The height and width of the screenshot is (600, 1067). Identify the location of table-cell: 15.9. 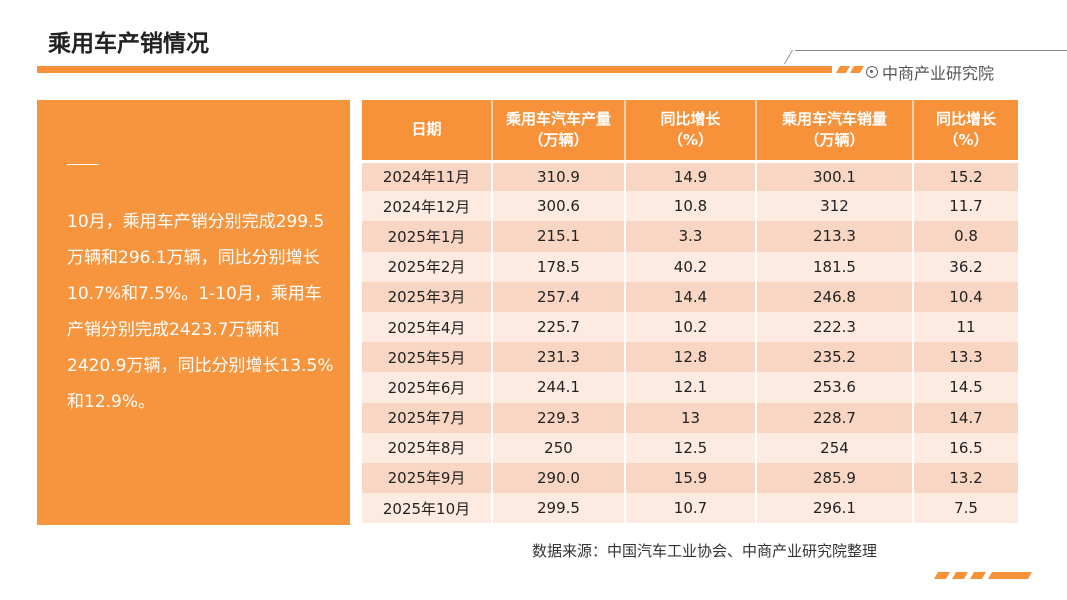
(691, 478).